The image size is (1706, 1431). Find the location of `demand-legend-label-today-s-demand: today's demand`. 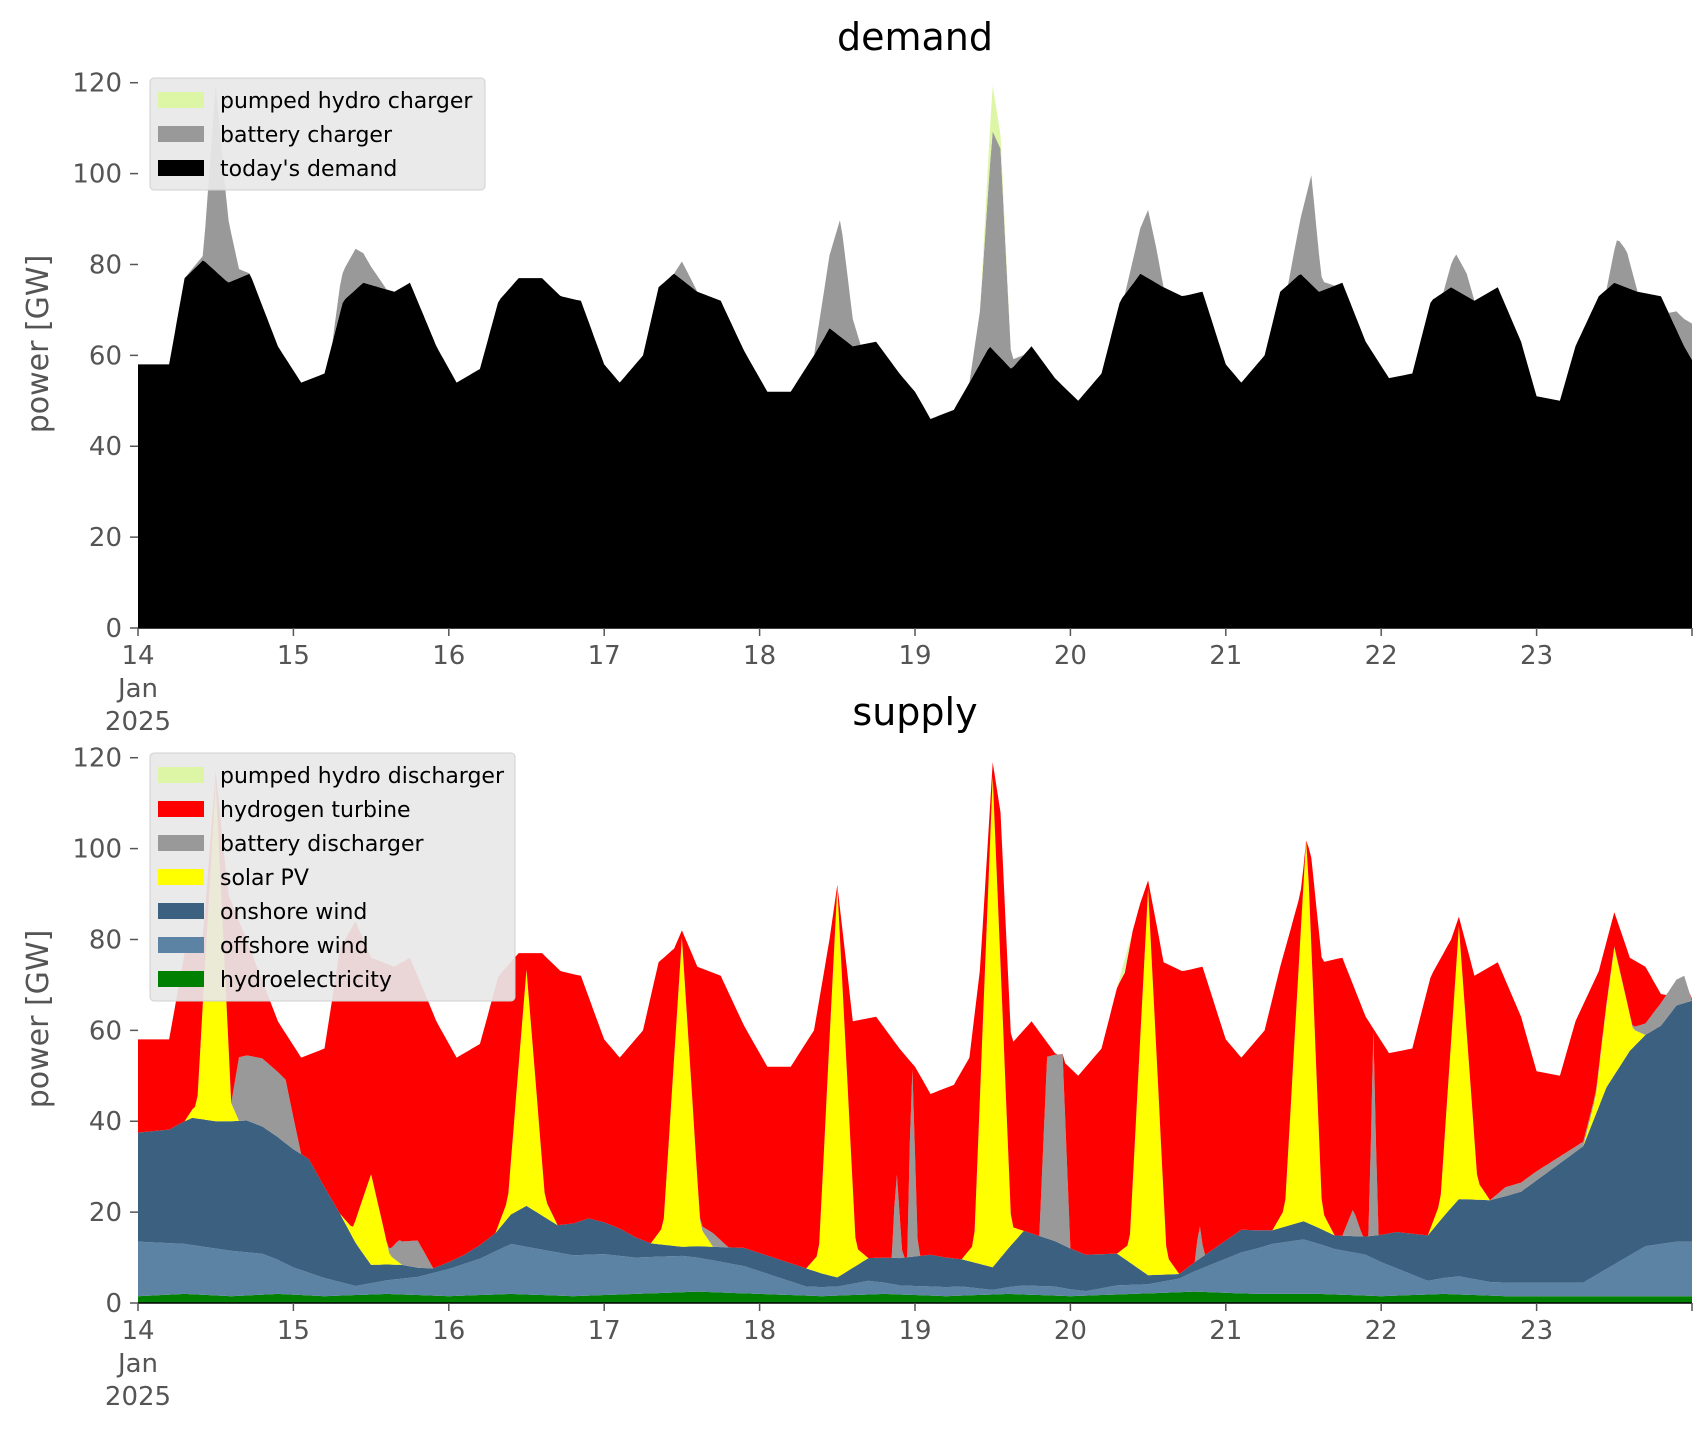

demand-legend-label-today-s-demand: today's demand is located at coordinates (308, 169).